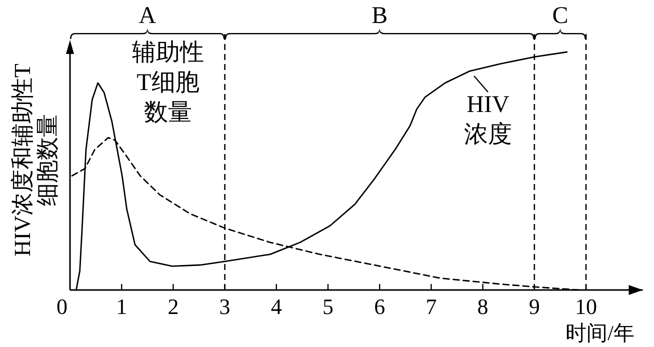  I want to click on x-tick-label: 5, so click(328, 306).